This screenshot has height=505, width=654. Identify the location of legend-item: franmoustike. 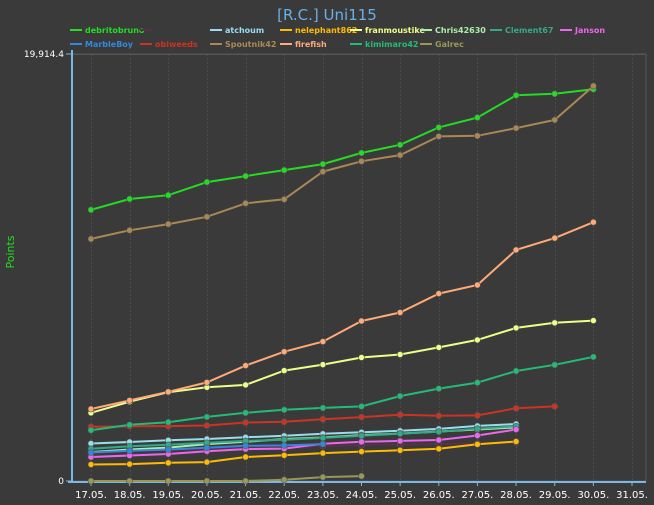
(387, 30).